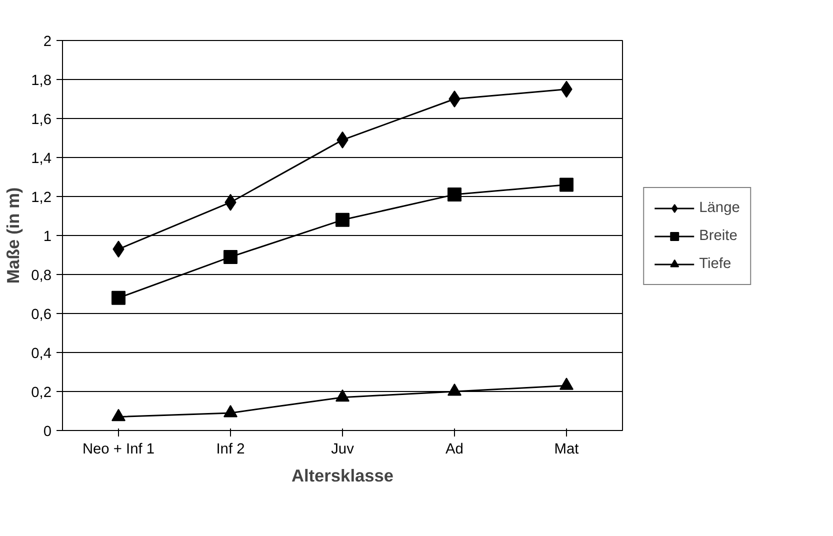 The image size is (833, 536). I want to click on y-tick-label: 1,6, so click(41, 120).